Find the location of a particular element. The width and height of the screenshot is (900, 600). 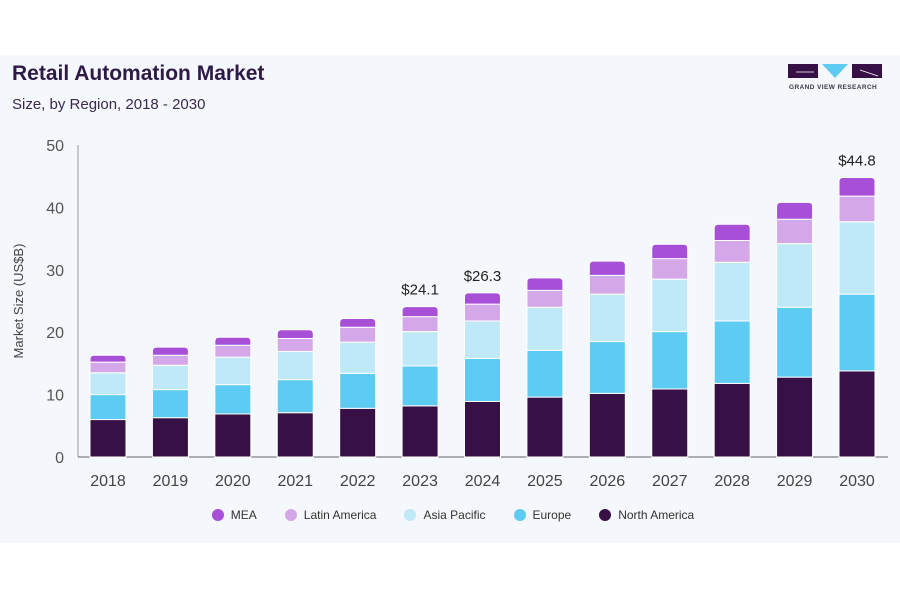

legend-item: North America is located at coordinates (646, 515).